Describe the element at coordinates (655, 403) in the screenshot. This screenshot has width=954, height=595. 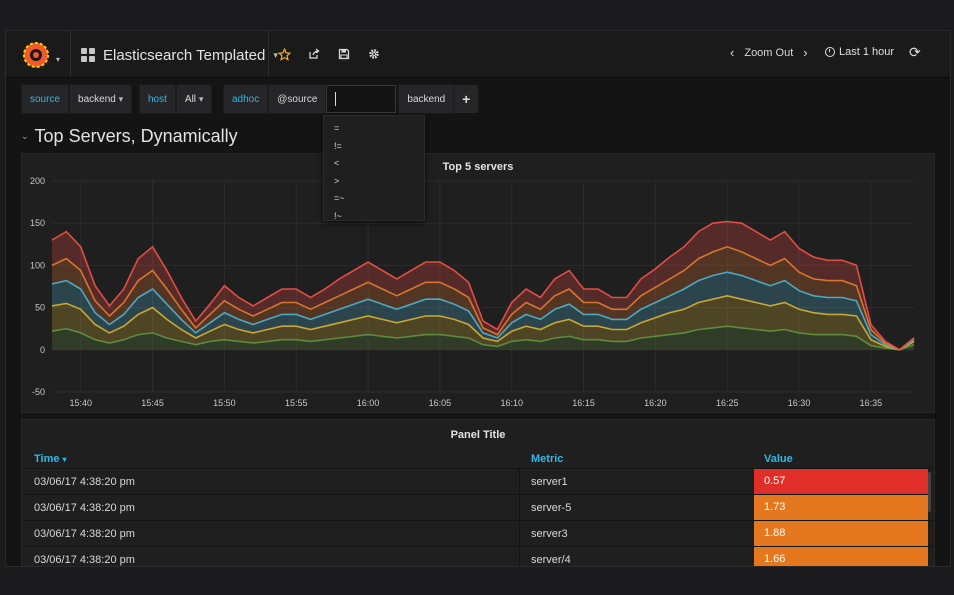
I see `x-tick-label: 16:20` at that location.